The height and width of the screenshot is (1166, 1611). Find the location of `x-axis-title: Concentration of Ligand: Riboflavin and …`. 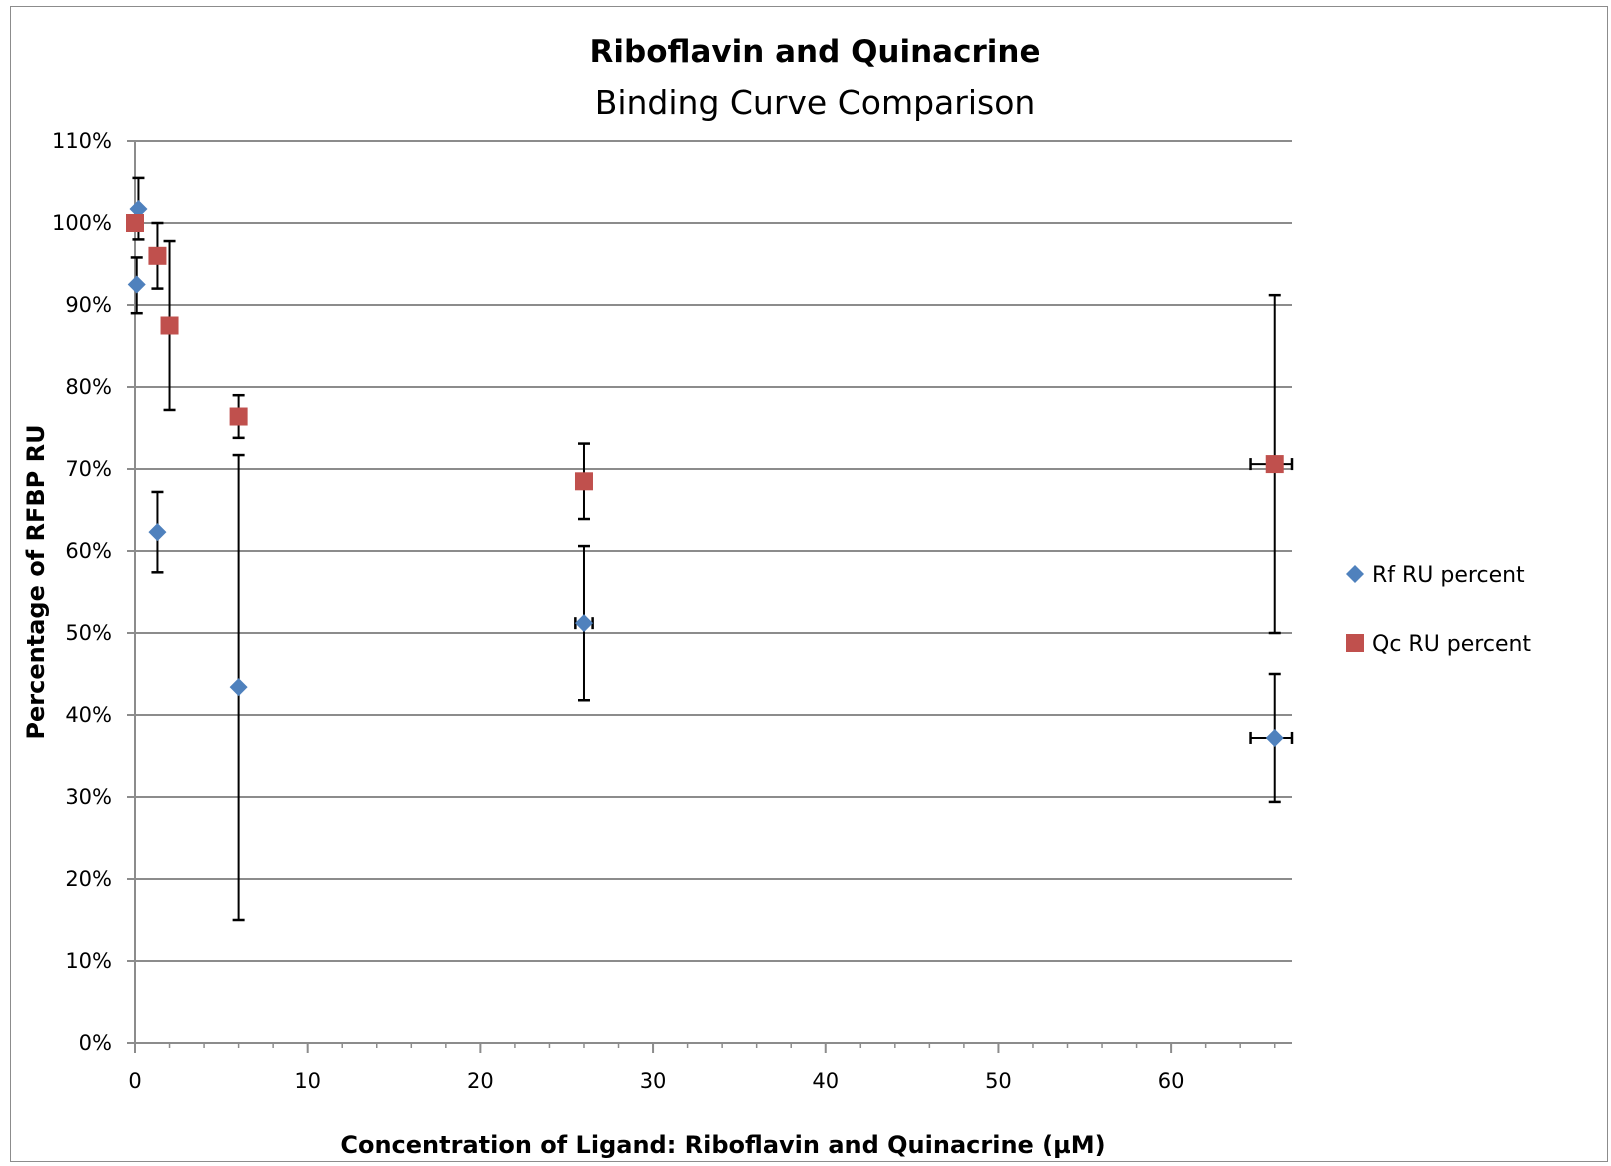

x-axis-title: Concentration of Ligand: Riboflavin and … is located at coordinates (722, 1145).